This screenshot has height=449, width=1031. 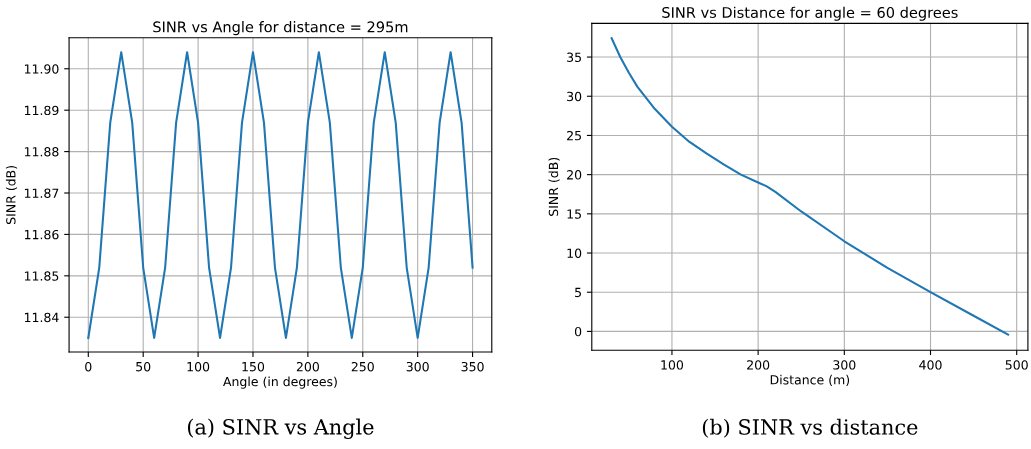 I want to click on x-tick-label: 350, so click(x=472, y=366).